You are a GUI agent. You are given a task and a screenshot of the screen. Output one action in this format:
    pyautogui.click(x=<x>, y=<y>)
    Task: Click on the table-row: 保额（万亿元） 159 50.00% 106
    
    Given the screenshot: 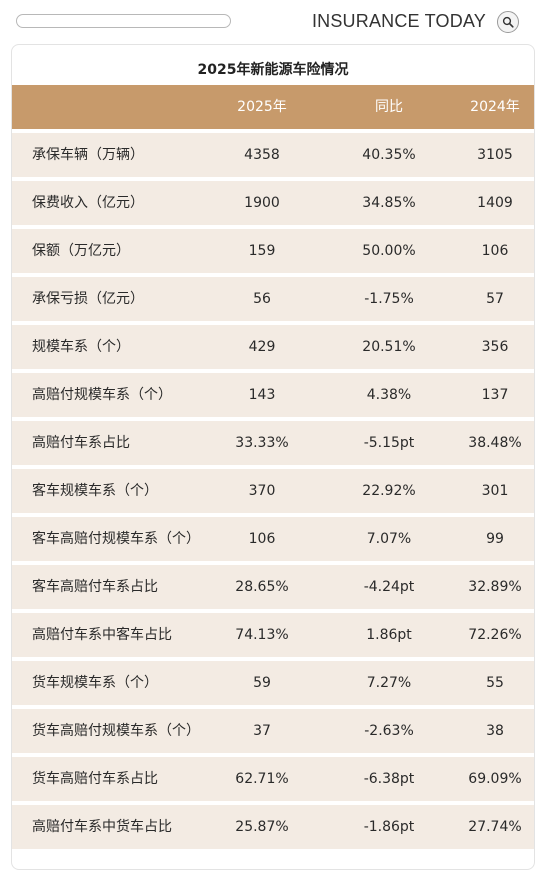 What is the action you would take?
    pyautogui.click(x=273, y=251)
    